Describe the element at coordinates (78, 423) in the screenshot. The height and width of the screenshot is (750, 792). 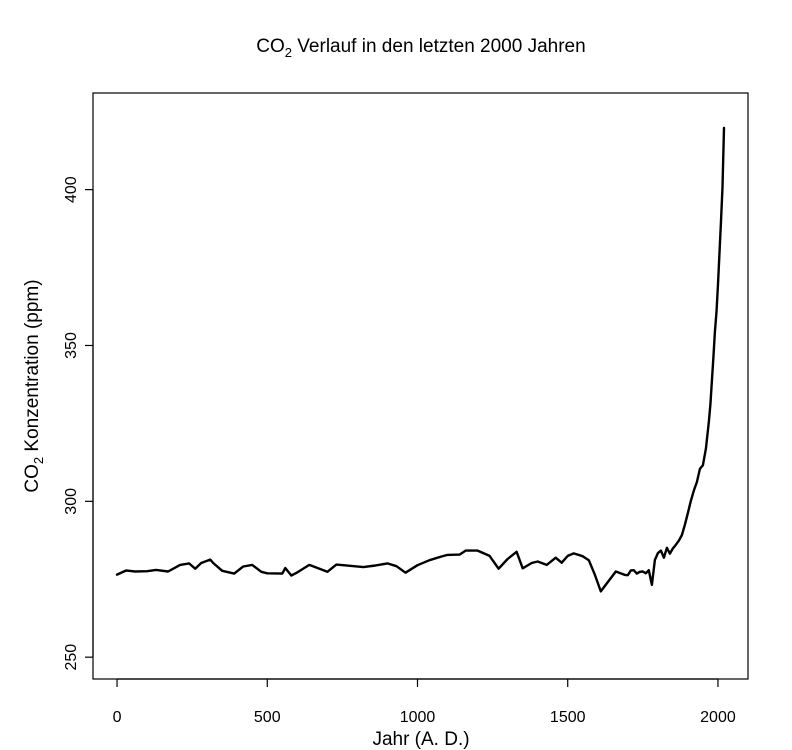
I see `y-axis: 250 300 350 400` at that location.